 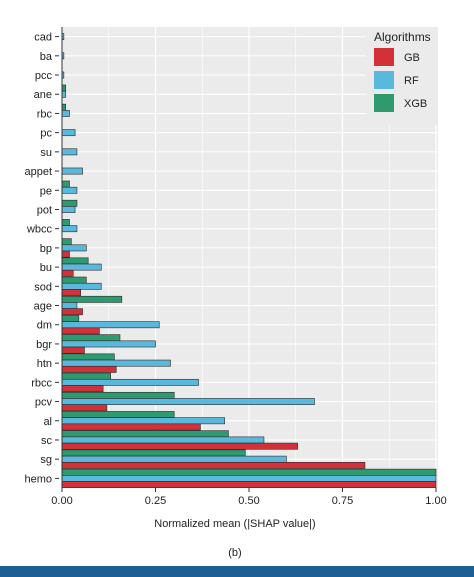 What do you see at coordinates (411, 81) in the screenshot?
I see `legend-label-rf: RF` at bounding box center [411, 81].